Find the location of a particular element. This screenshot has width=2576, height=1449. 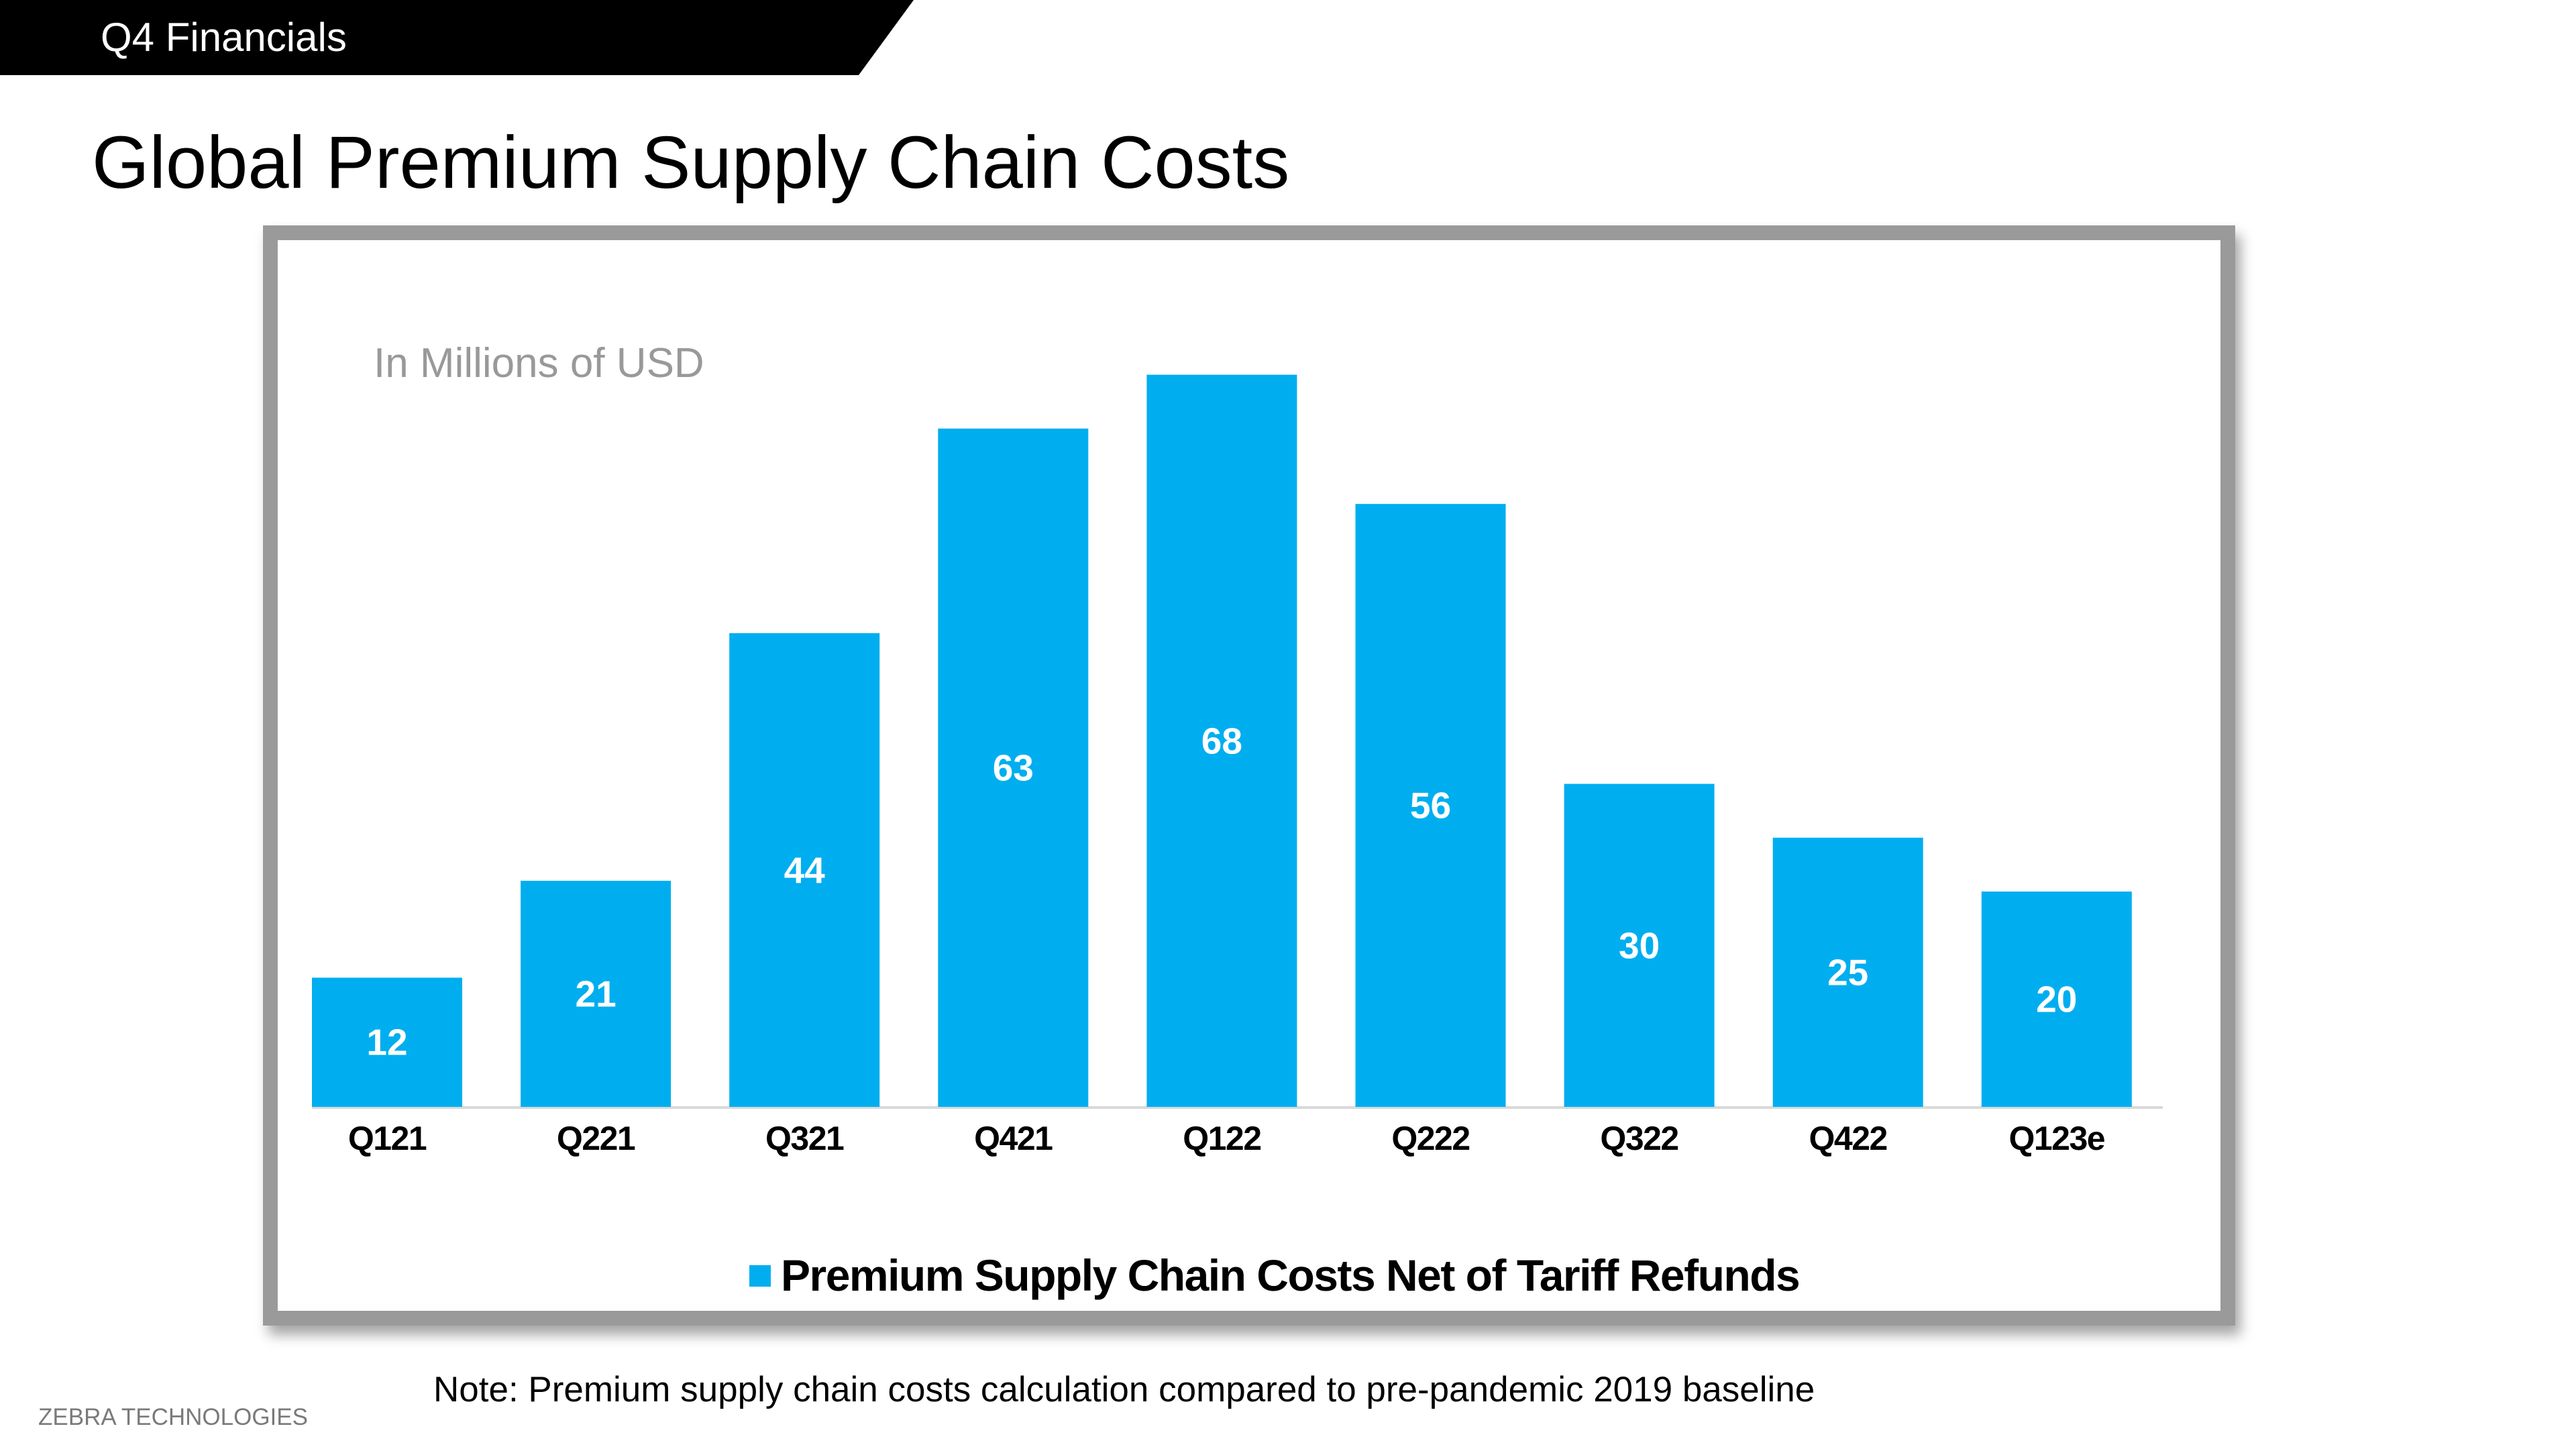

x-tick-label: Q321 is located at coordinates (804, 1138).